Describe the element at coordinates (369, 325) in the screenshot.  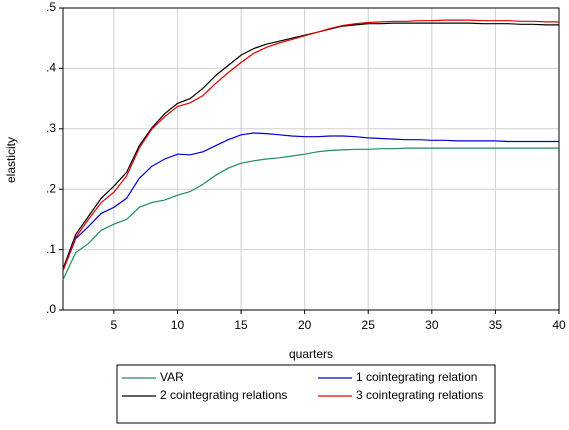
I see `x-tick-label: 25` at that location.